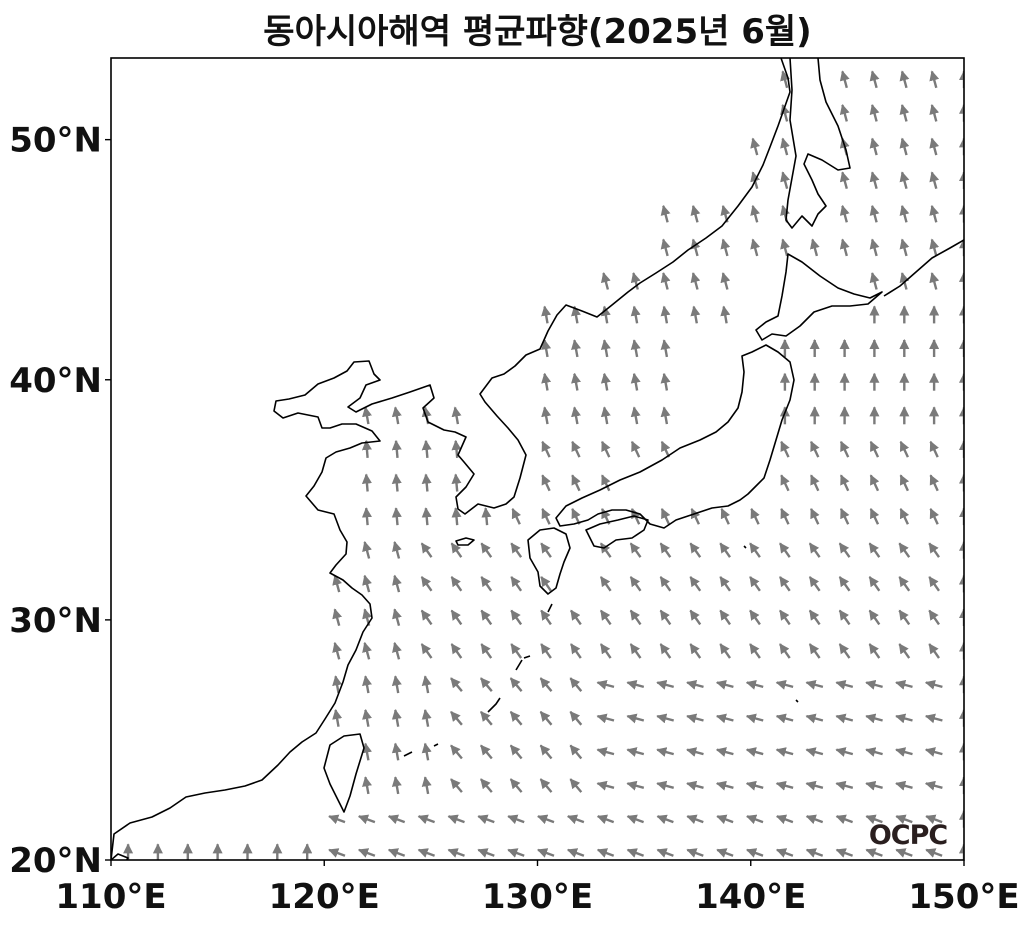  What do you see at coordinates (549, 561) in the screenshot?
I see `kyushu-coastline` at bounding box center [549, 561].